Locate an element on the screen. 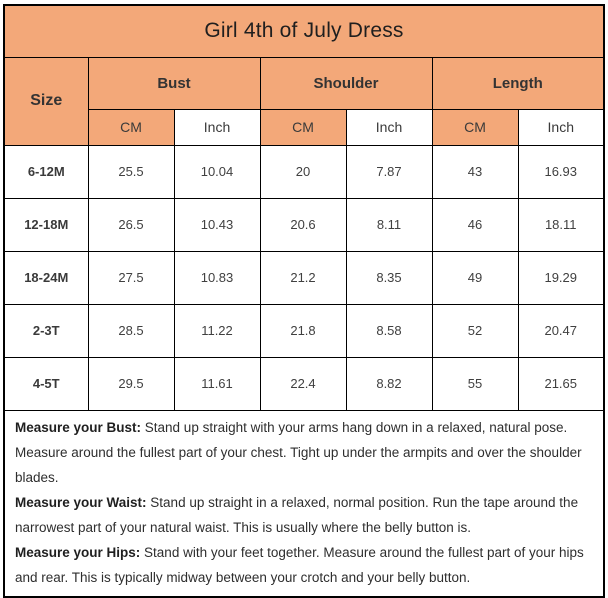 Image resolution: width=608 pixels, height=598 pixels. measurement-cell: 21.2 is located at coordinates (303, 277).